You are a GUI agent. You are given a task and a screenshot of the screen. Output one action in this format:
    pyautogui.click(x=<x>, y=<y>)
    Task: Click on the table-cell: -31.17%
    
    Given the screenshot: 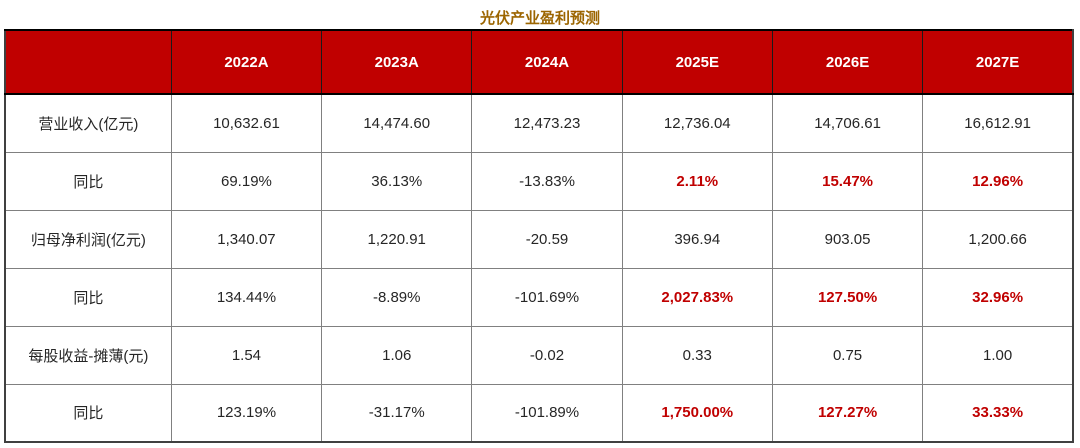 What is the action you would take?
    pyautogui.click(x=397, y=413)
    